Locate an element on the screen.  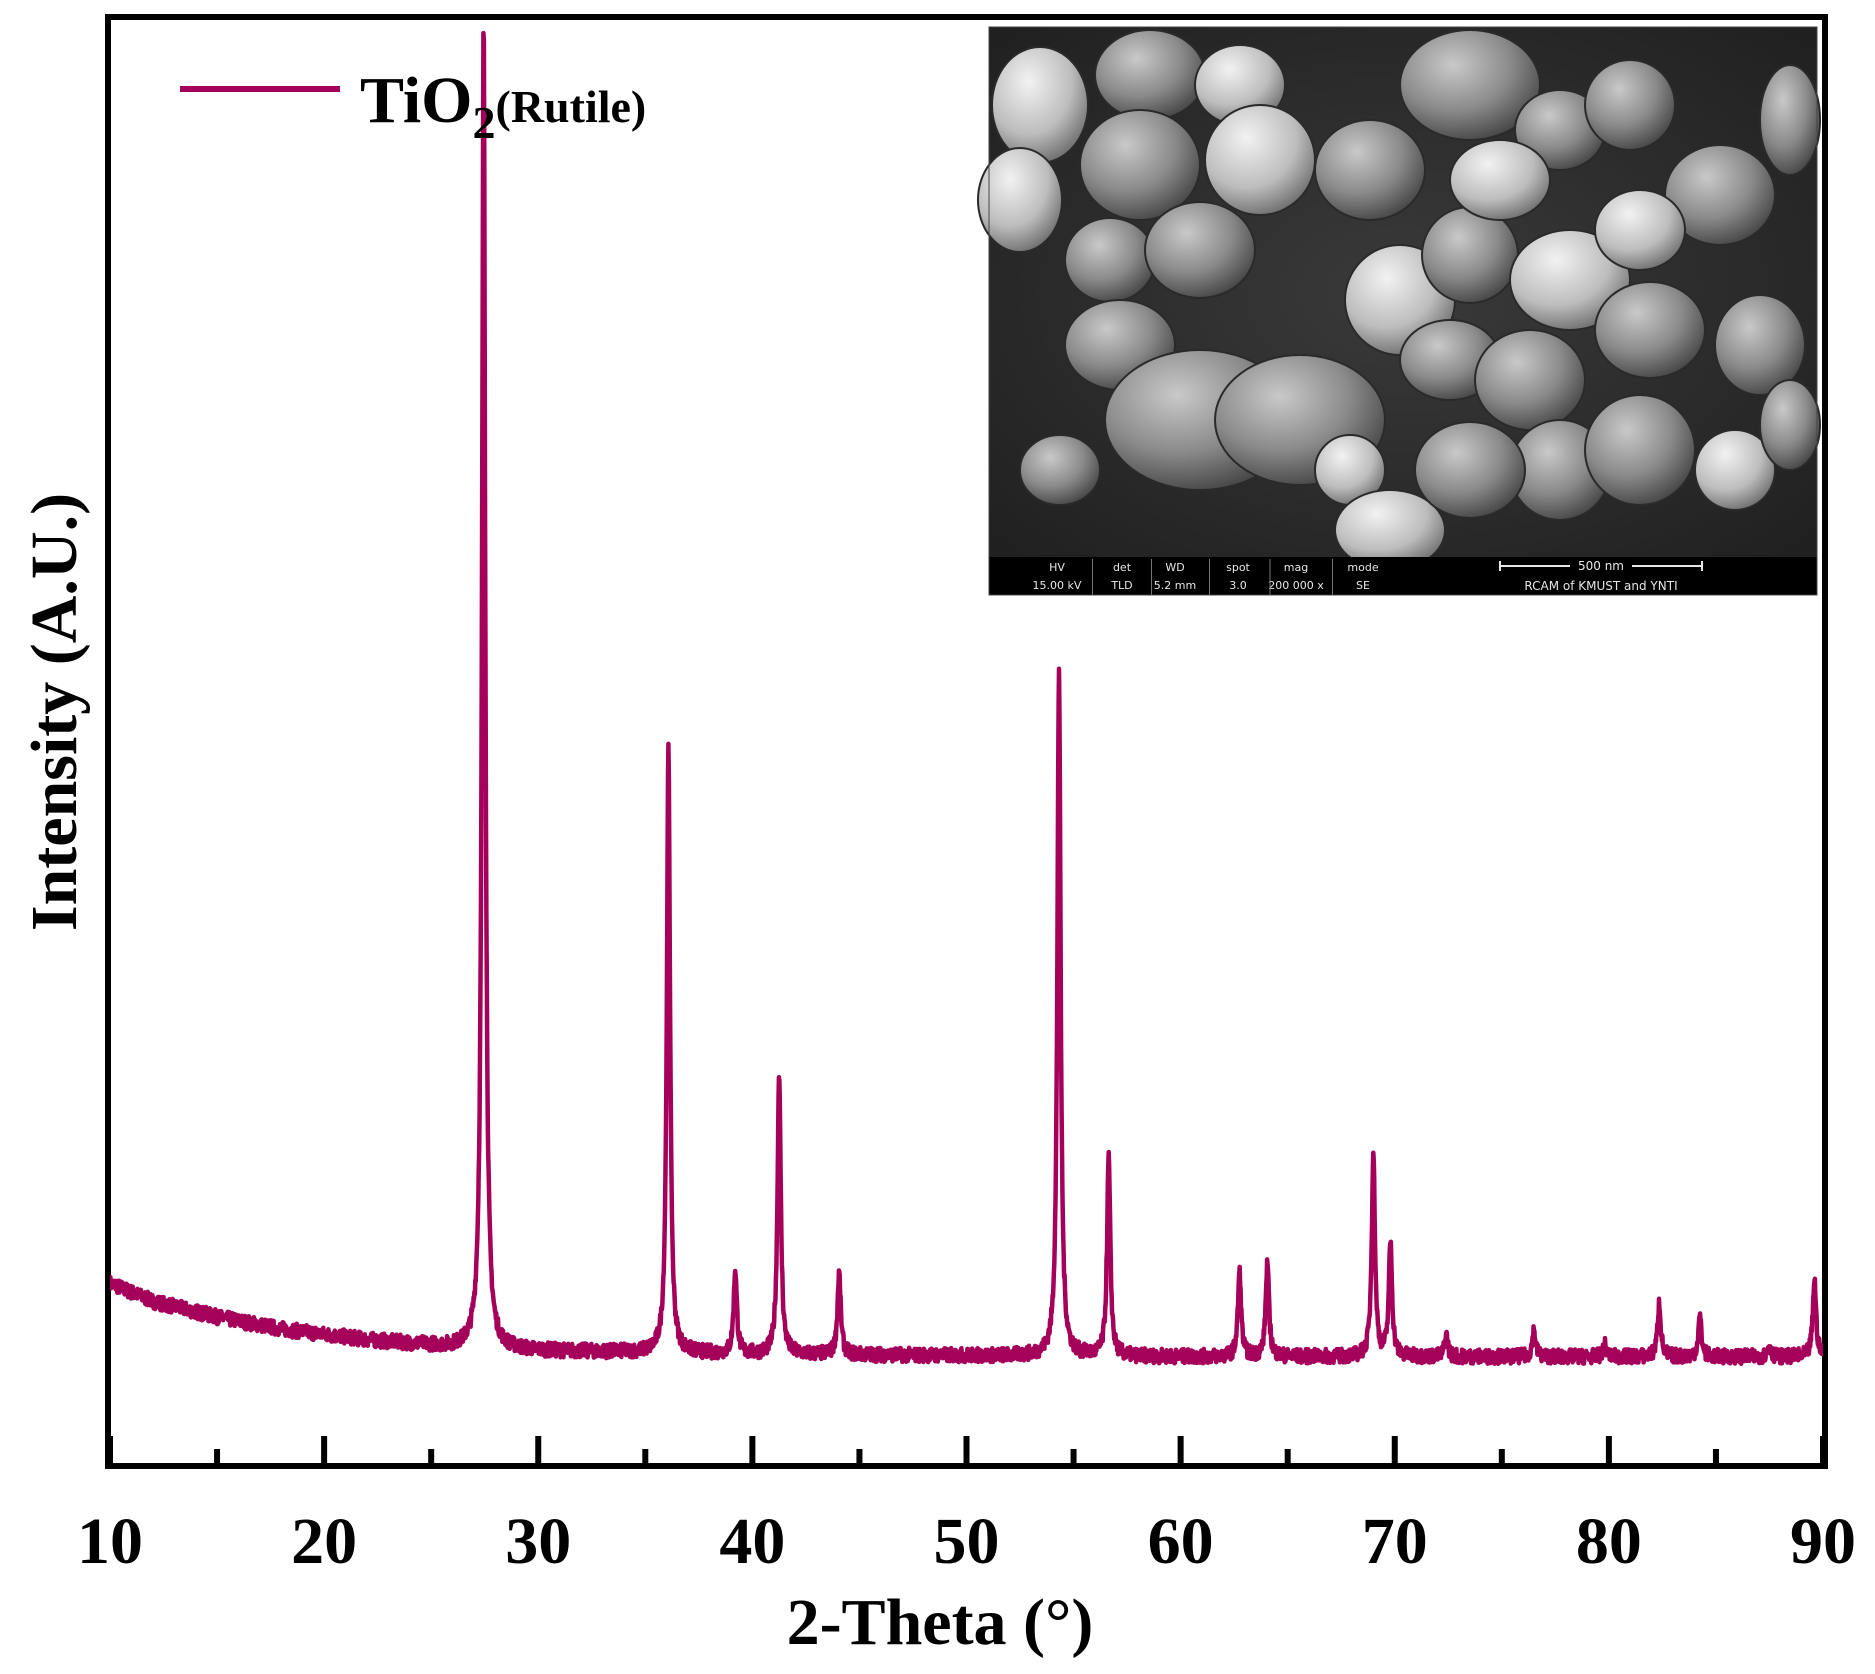
sem-particles is located at coordinates (1399, 300).